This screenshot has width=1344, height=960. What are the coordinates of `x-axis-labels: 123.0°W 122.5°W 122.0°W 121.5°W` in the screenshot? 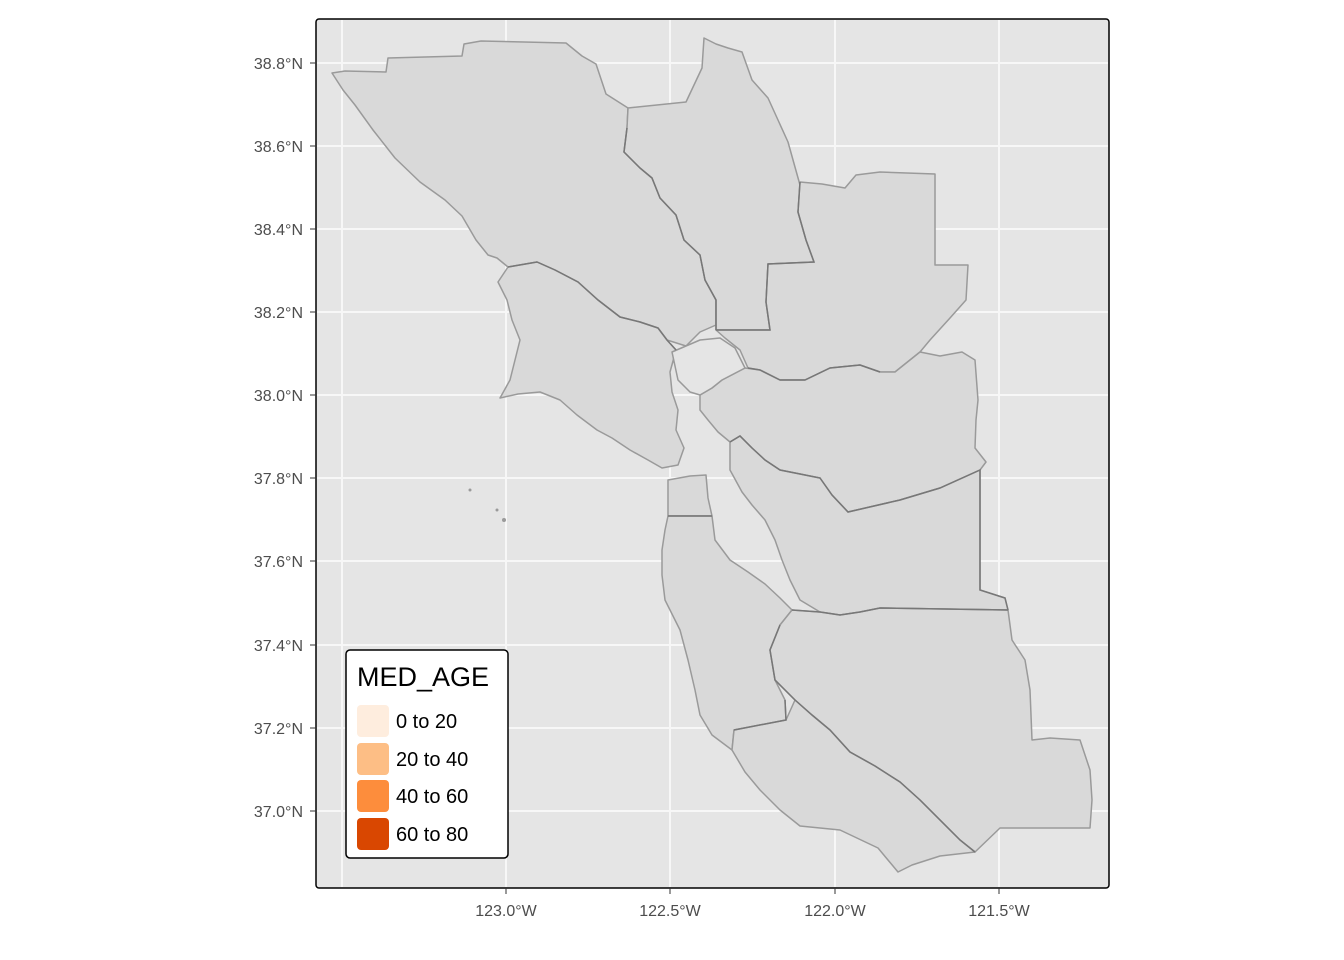 It's located at (752, 911).